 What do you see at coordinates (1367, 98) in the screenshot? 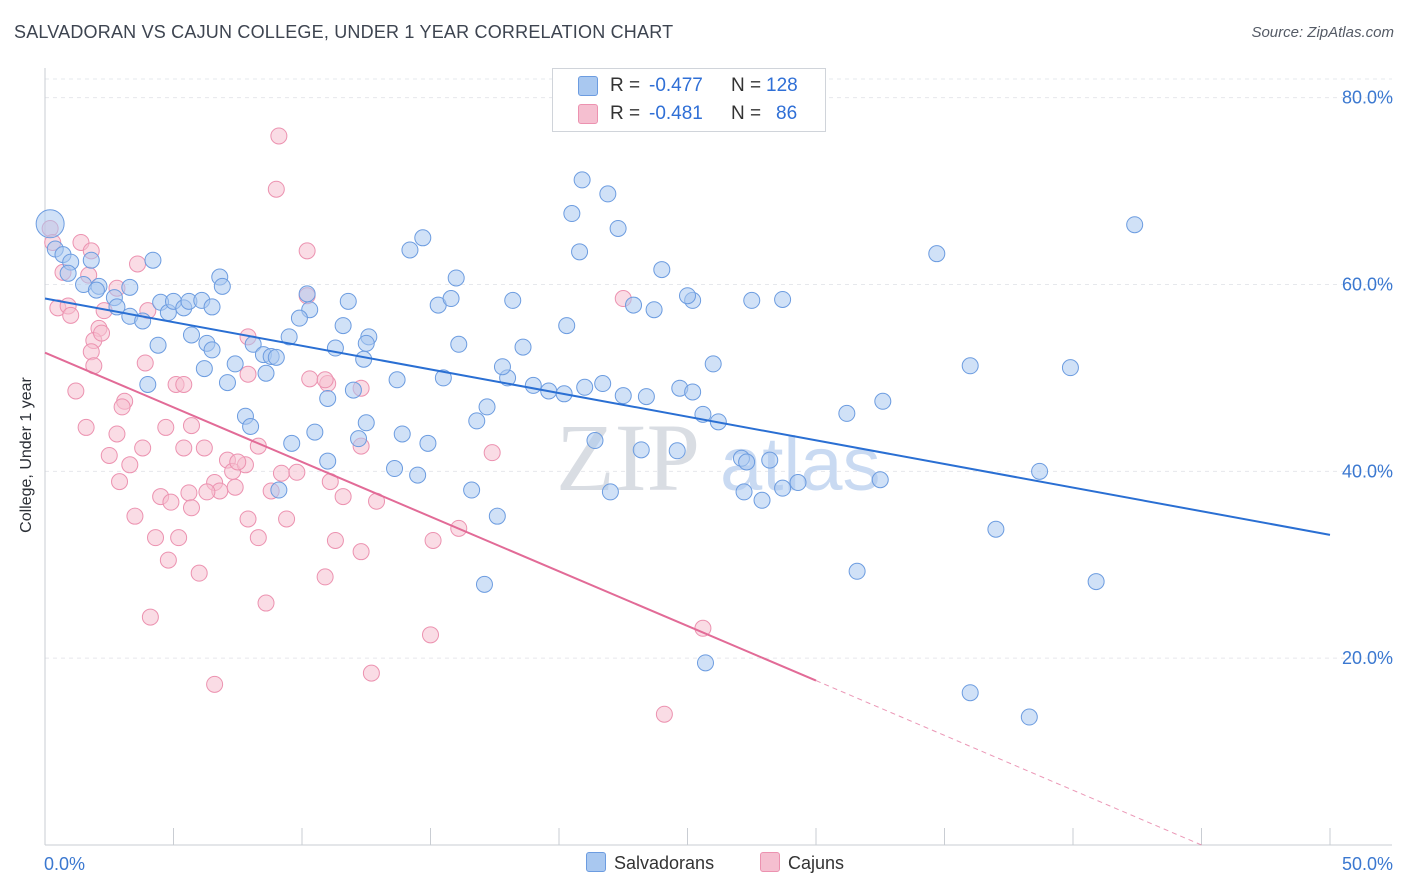
I see `y-tick-label: 80.0%` at bounding box center [1367, 98].